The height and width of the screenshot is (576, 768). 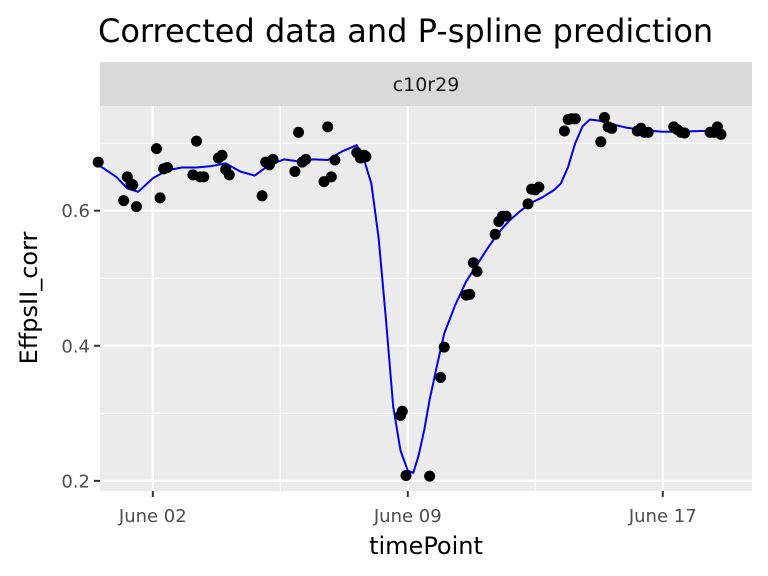 I want to click on facet-strip-label: c10r29, so click(x=426, y=85).